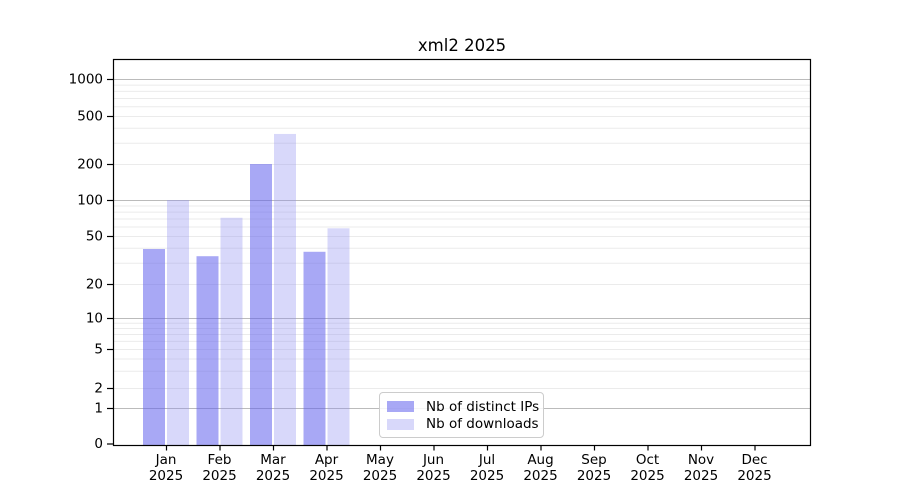  I want to click on y-tick-label: 20, so click(94, 285).